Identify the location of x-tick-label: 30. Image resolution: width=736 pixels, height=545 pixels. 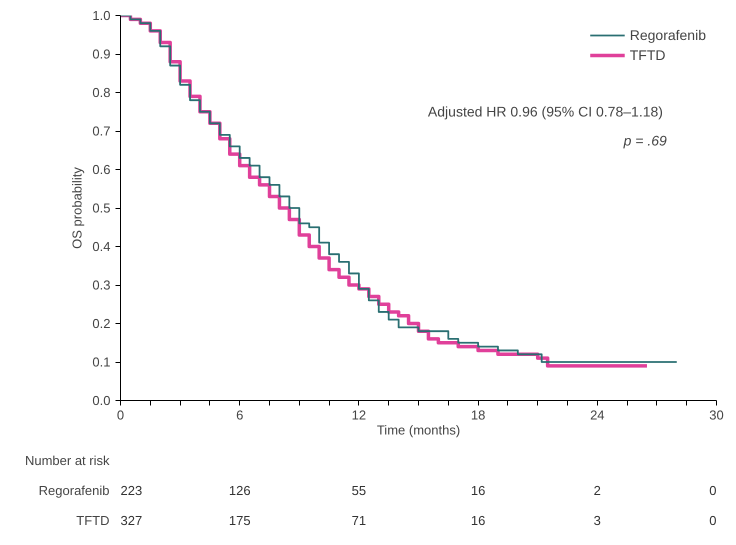
(716, 415).